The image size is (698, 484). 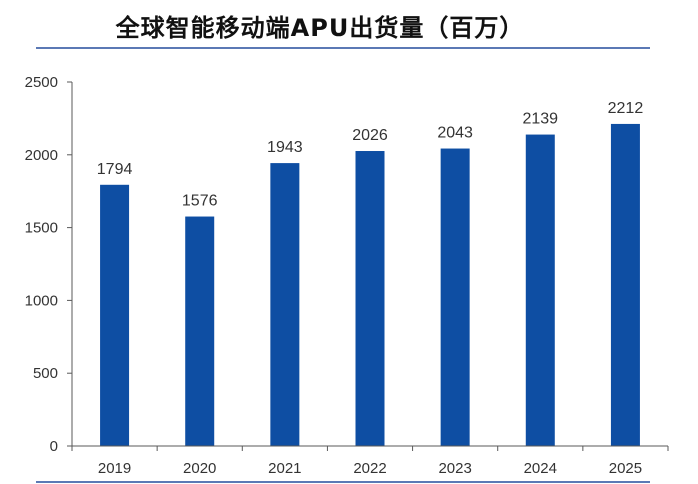 I want to click on y-tick-label: 2500, so click(x=41, y=82).